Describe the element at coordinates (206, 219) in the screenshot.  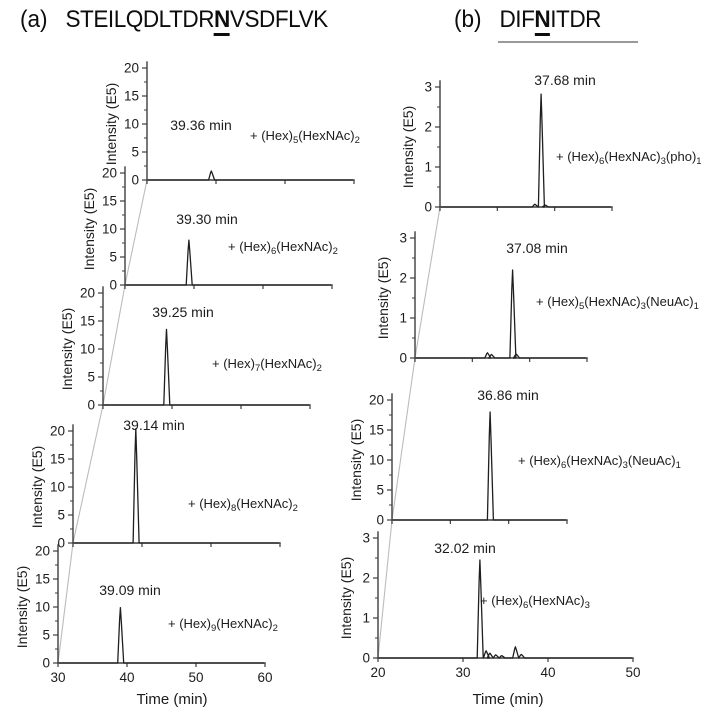
I see `retention-time-label: 39.30 min` at that location.